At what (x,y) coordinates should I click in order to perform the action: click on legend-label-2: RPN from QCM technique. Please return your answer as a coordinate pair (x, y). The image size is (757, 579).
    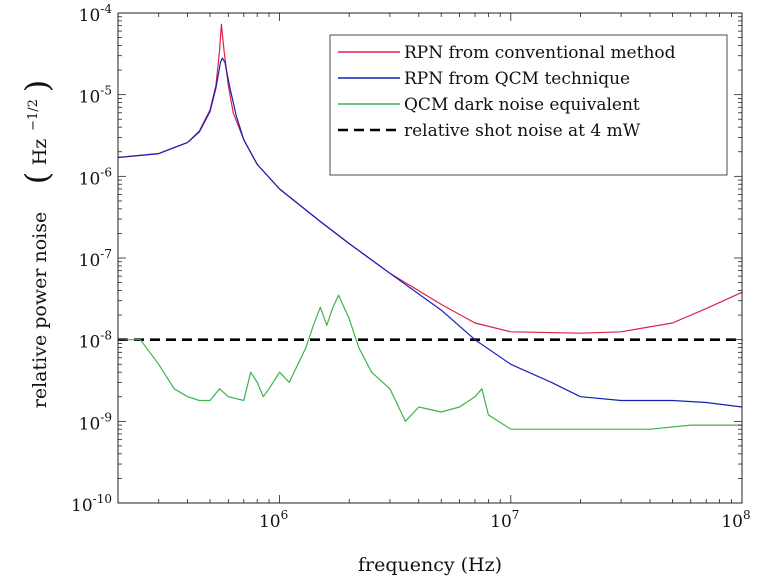
    Looking at the image, I should click on (517, 79).